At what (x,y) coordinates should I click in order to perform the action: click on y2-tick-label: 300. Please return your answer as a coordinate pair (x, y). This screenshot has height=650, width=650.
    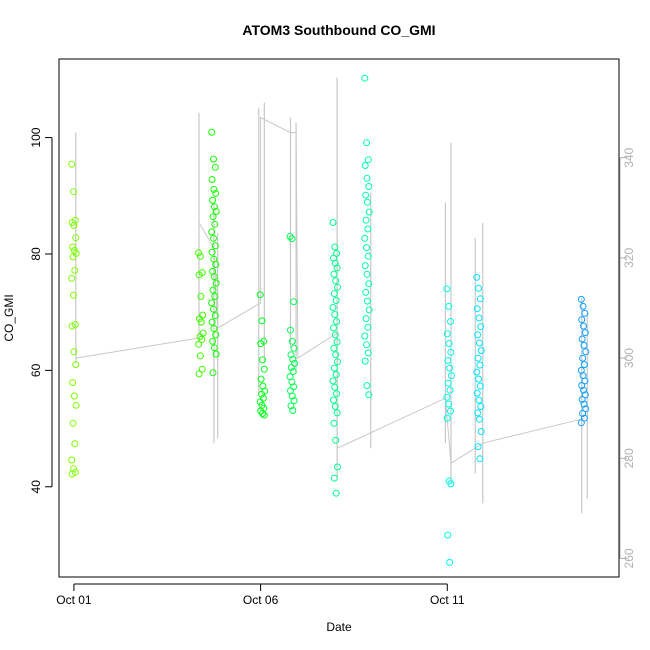
    Looking at the image, I should click on (629, 358).